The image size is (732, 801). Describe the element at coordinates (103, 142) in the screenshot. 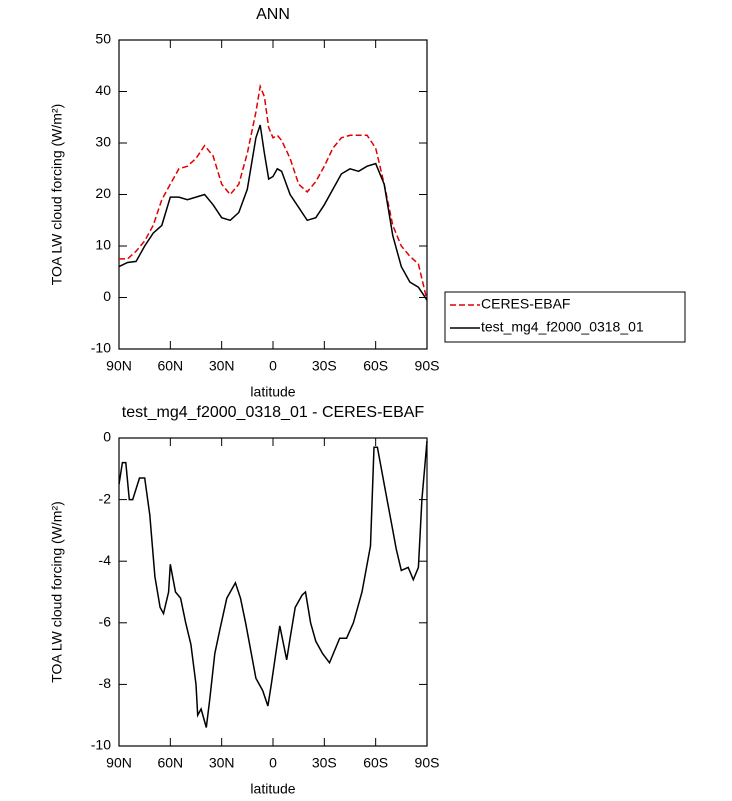

I see `y-tick-label: 30` at that location.